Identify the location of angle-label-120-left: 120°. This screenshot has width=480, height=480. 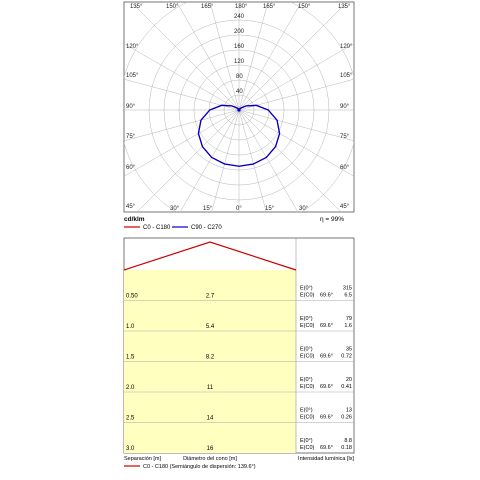
(132, 47).